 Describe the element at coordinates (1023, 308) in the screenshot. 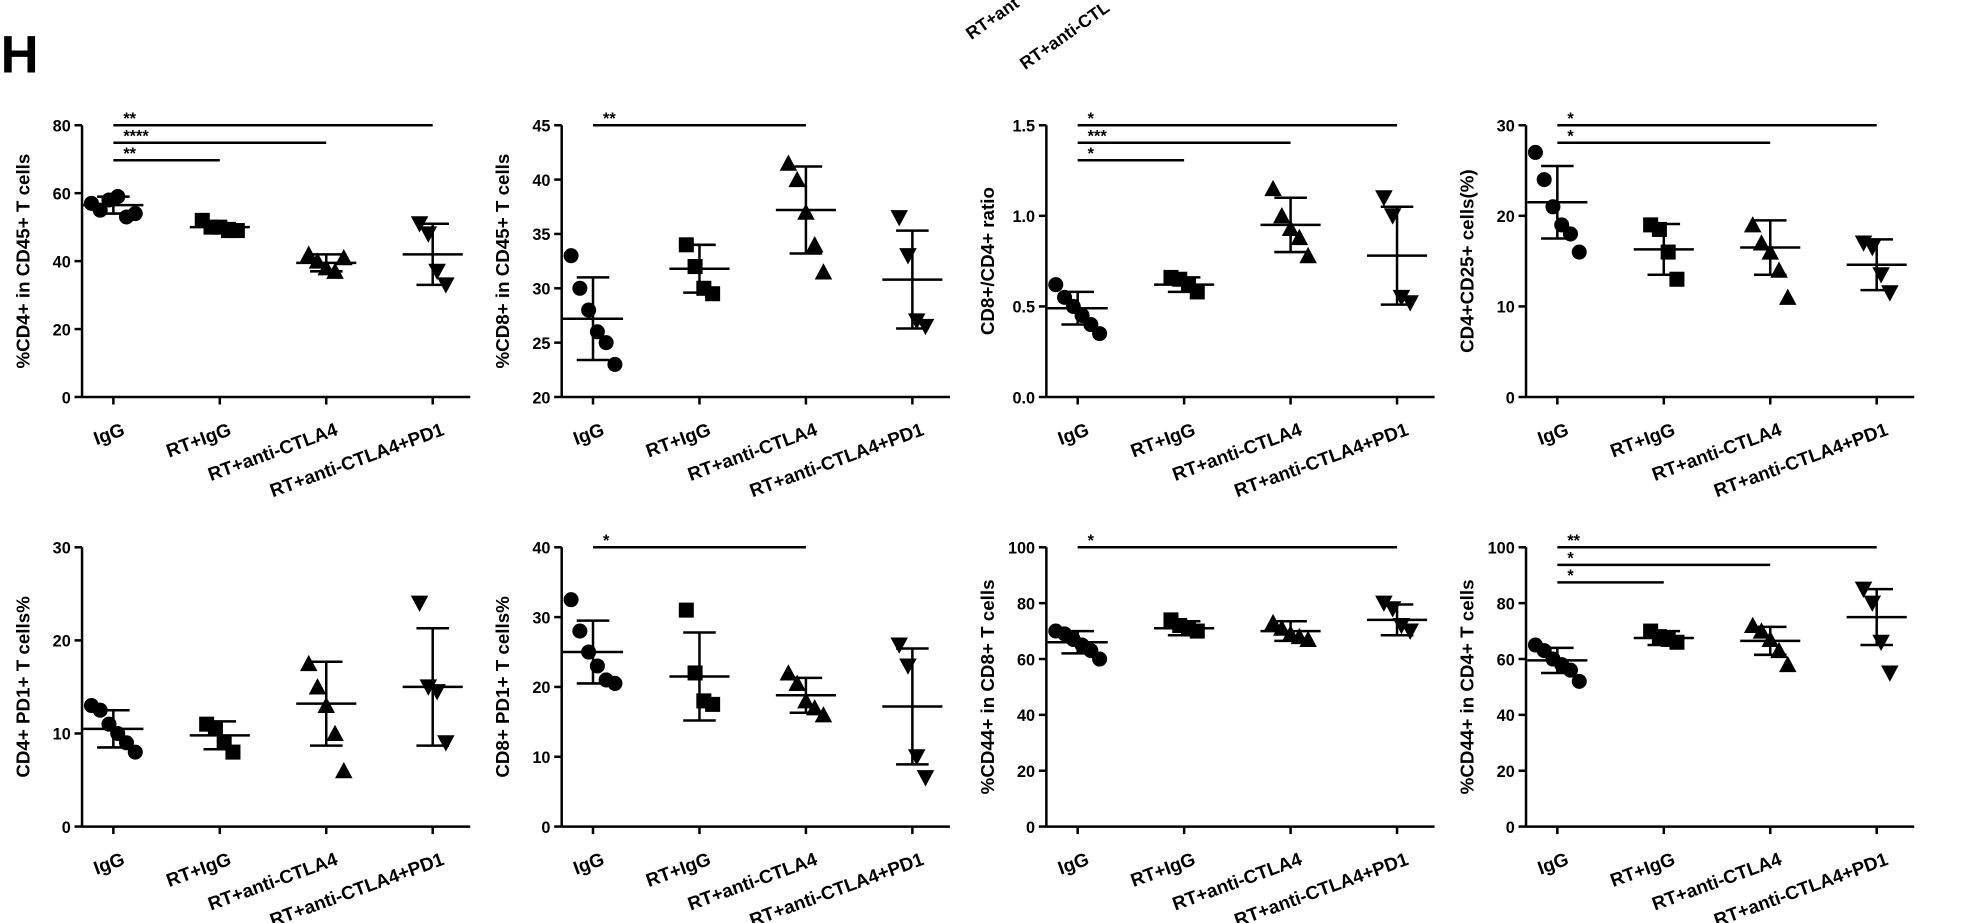

I see `y-tick-label: 0.5` at that location.